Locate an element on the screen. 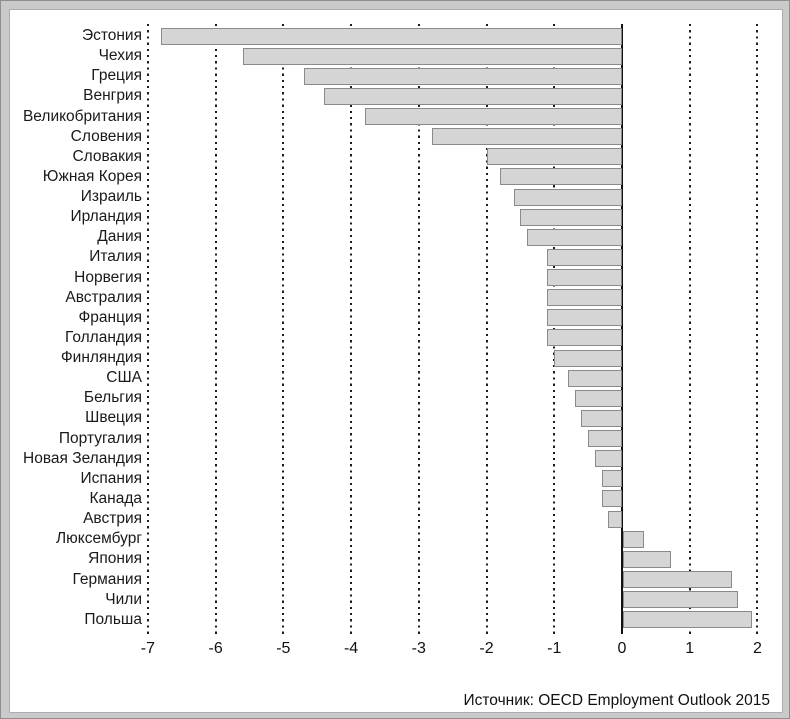  category-label: Финляндия is located at coordinates (101, 358).